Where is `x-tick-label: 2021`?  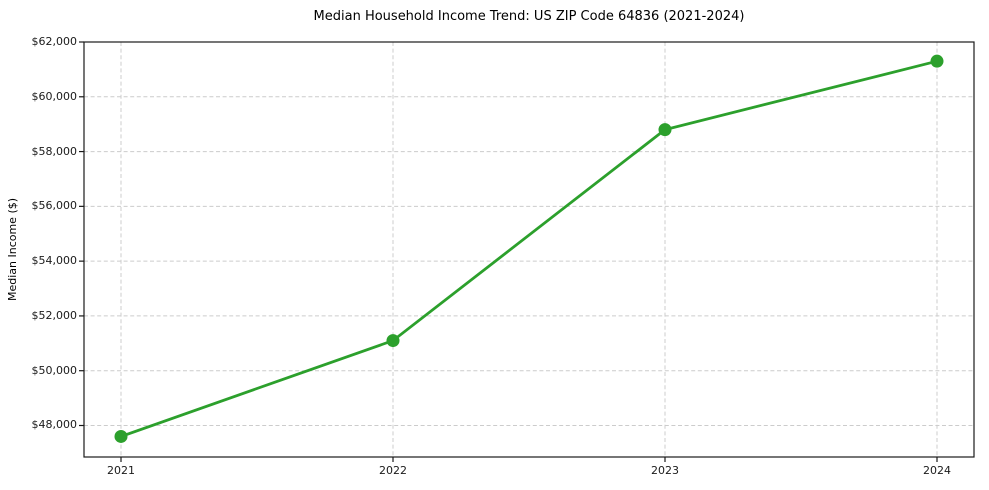
x-tick-label: 2021 is located at coordinates (121, 470).